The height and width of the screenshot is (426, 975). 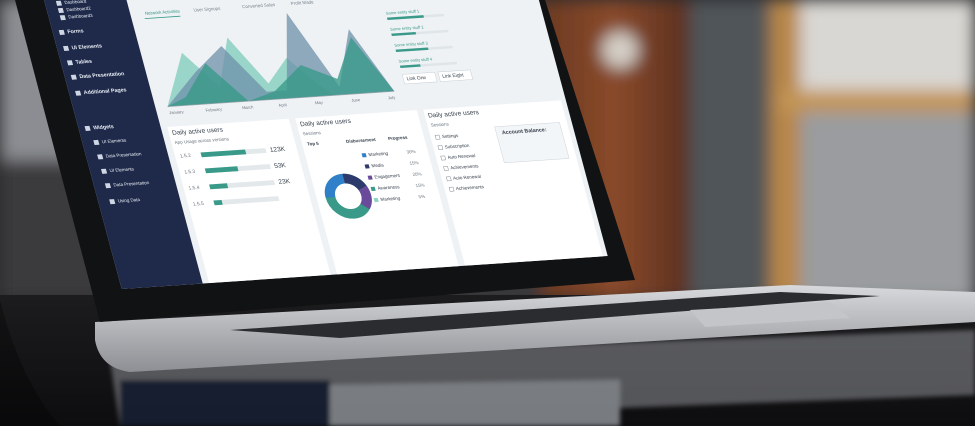 What do you see at coordinates (887, 207) in the screenshot?
I see `shelf-lower` at bounding box center [887, 207].